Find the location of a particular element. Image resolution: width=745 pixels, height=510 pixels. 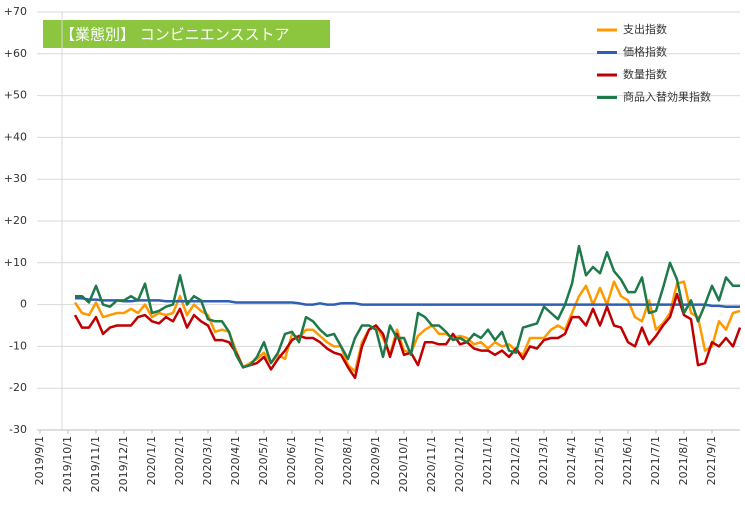

legend-label: 価格指数 is located at coordinates (645, 52).